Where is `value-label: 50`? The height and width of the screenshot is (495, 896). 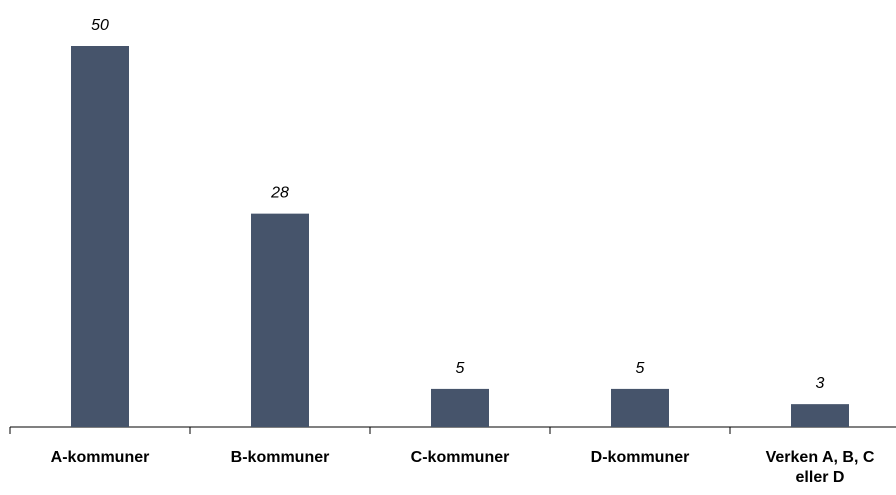 value-label: 50 is located at coordinates (100, 25).